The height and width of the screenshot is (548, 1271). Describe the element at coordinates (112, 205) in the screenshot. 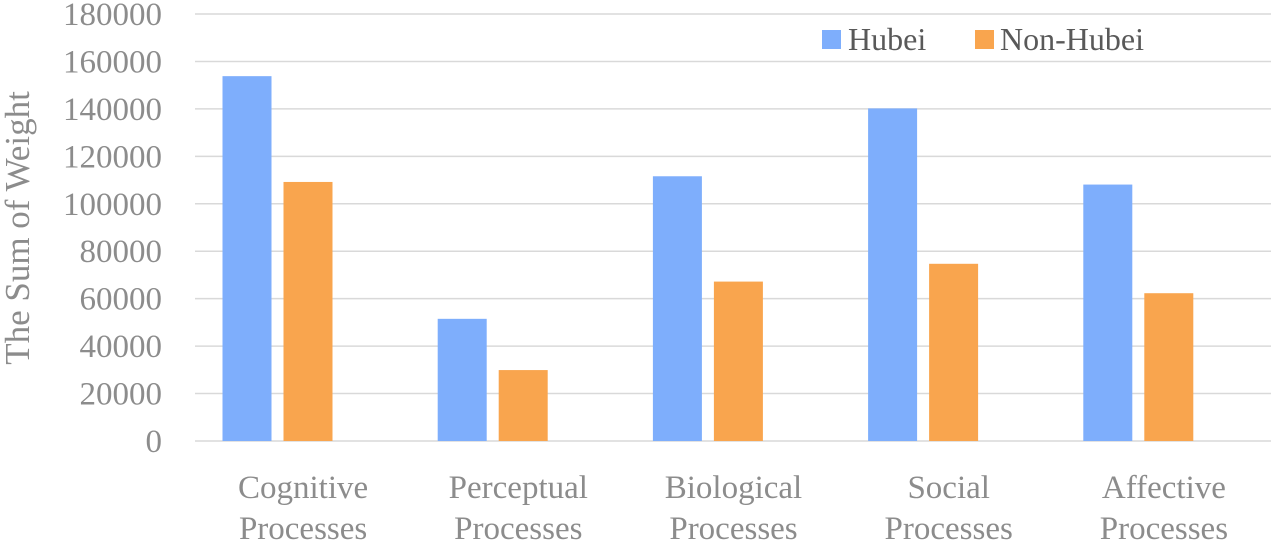

I see `y-tick-label: 100000` at that location.